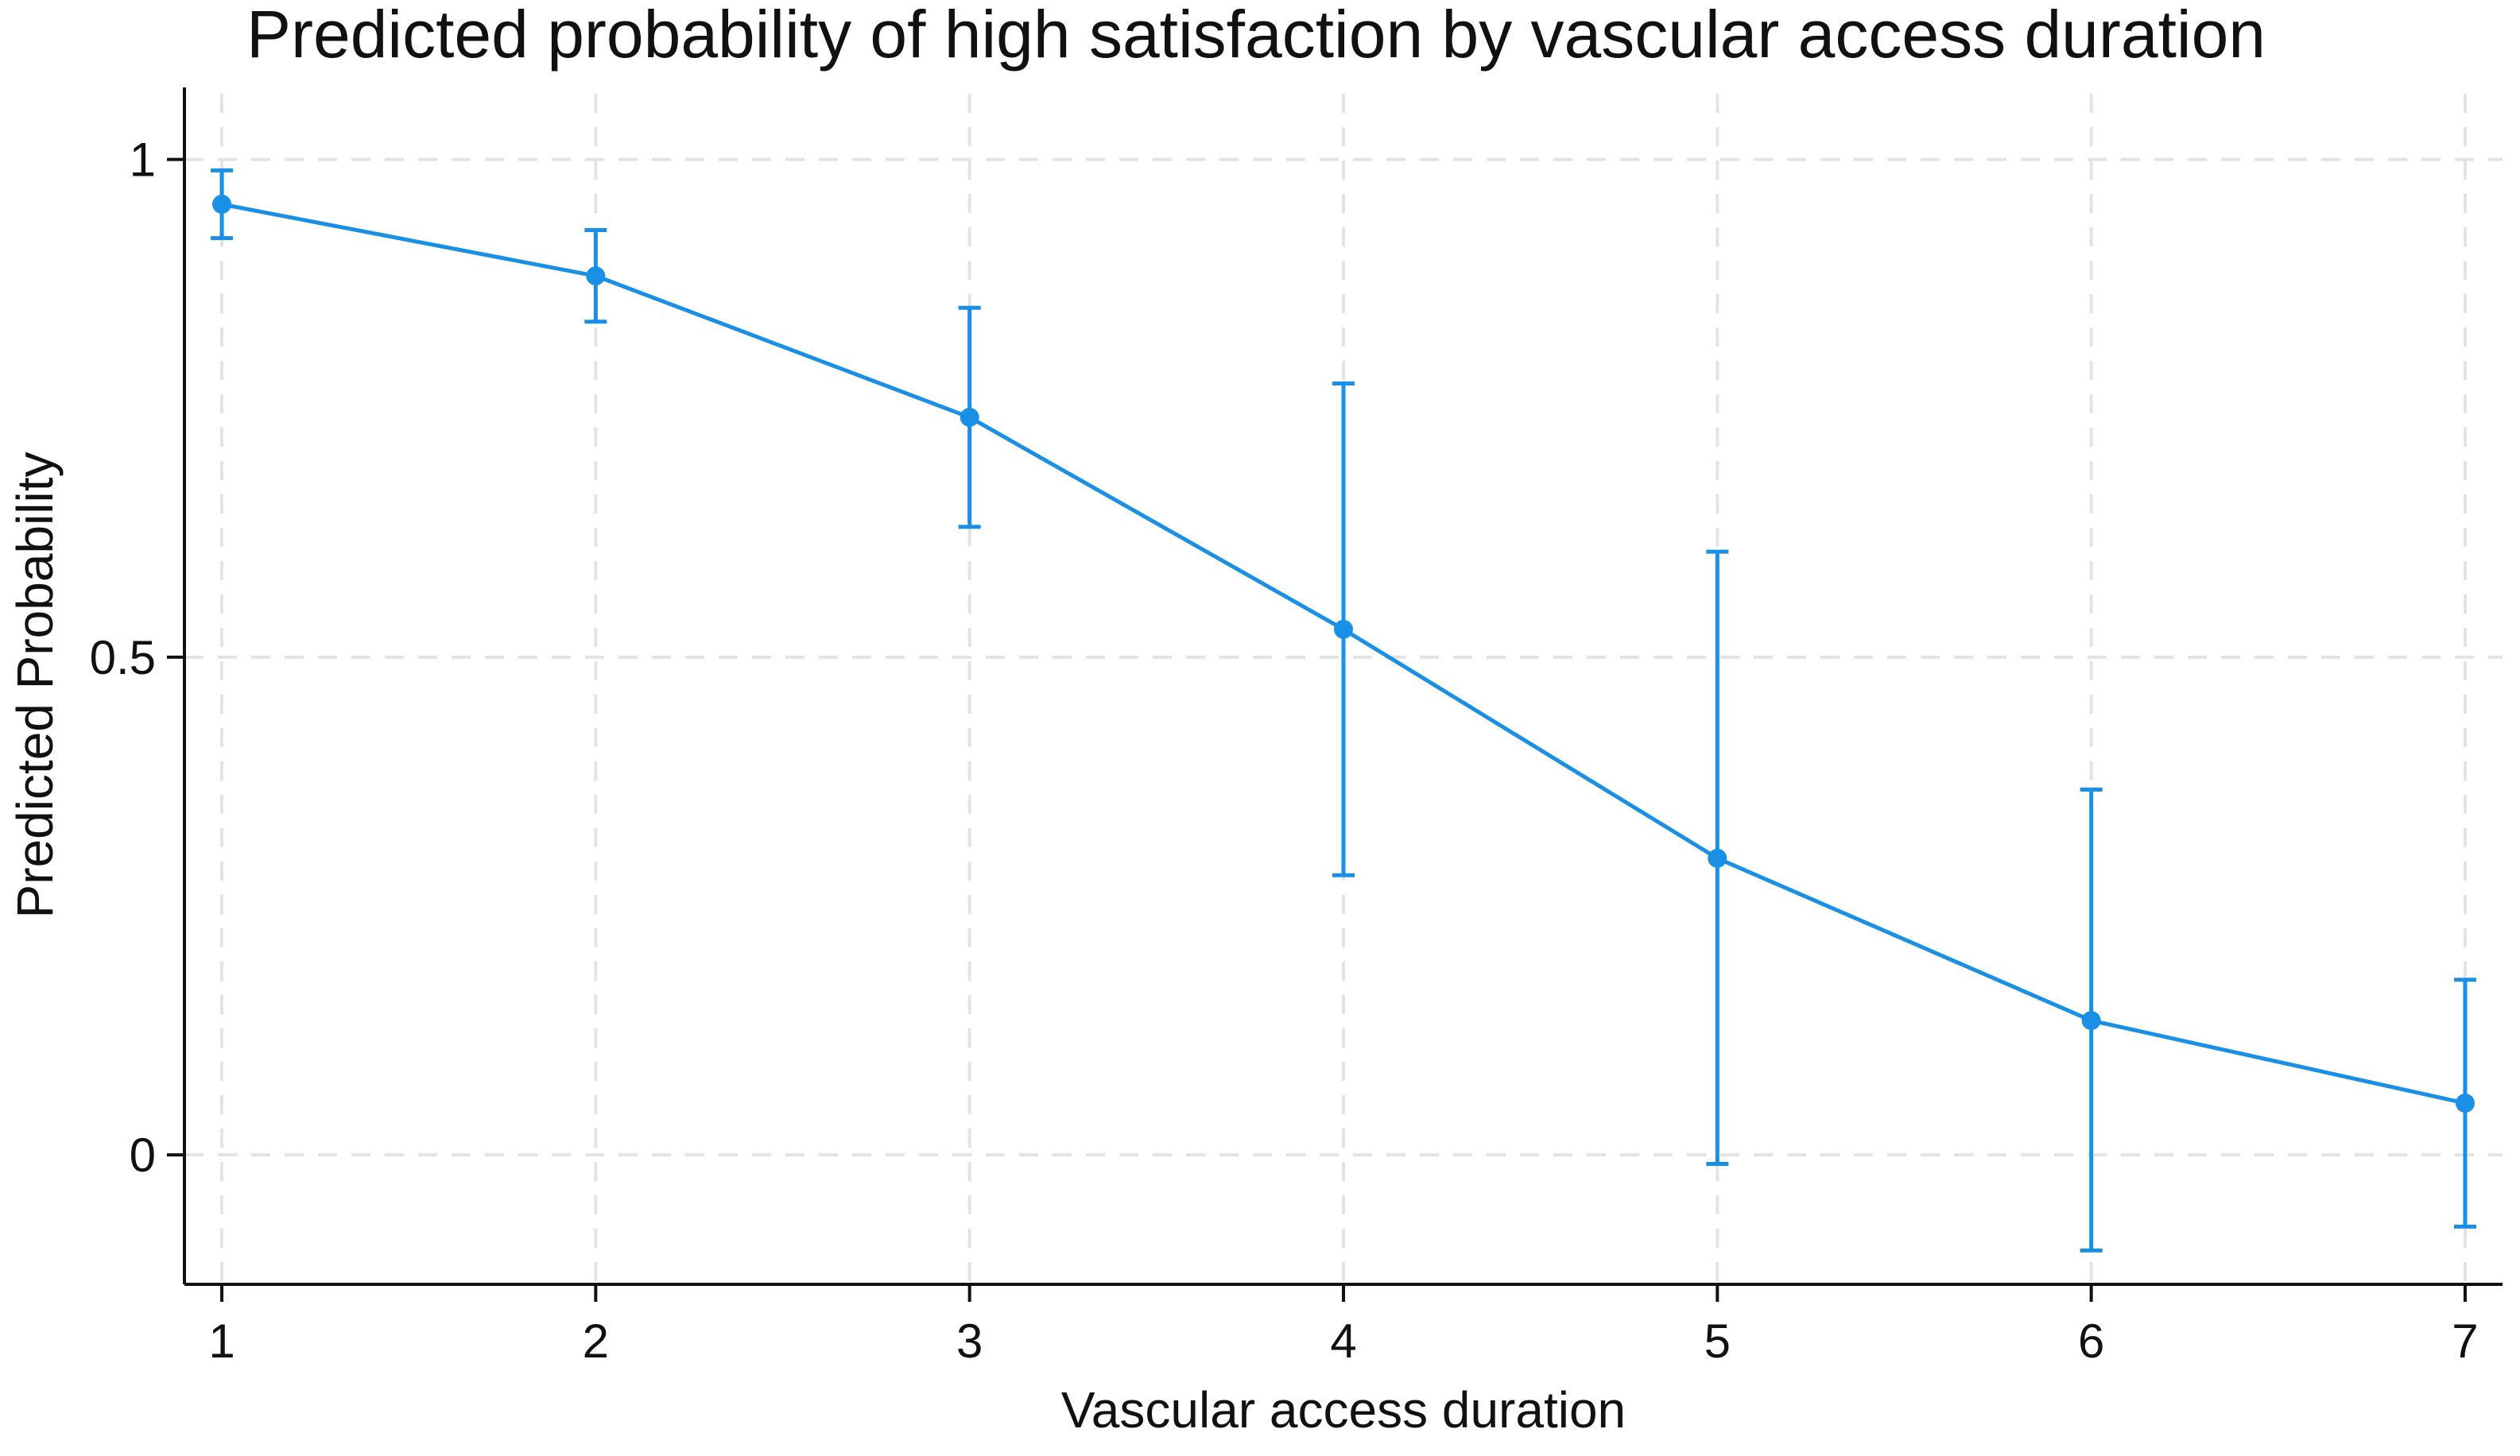 The height and width of the screenshot is (1456, 2520). I want to click on x-tick-label: 5, so click(1717, 1341).